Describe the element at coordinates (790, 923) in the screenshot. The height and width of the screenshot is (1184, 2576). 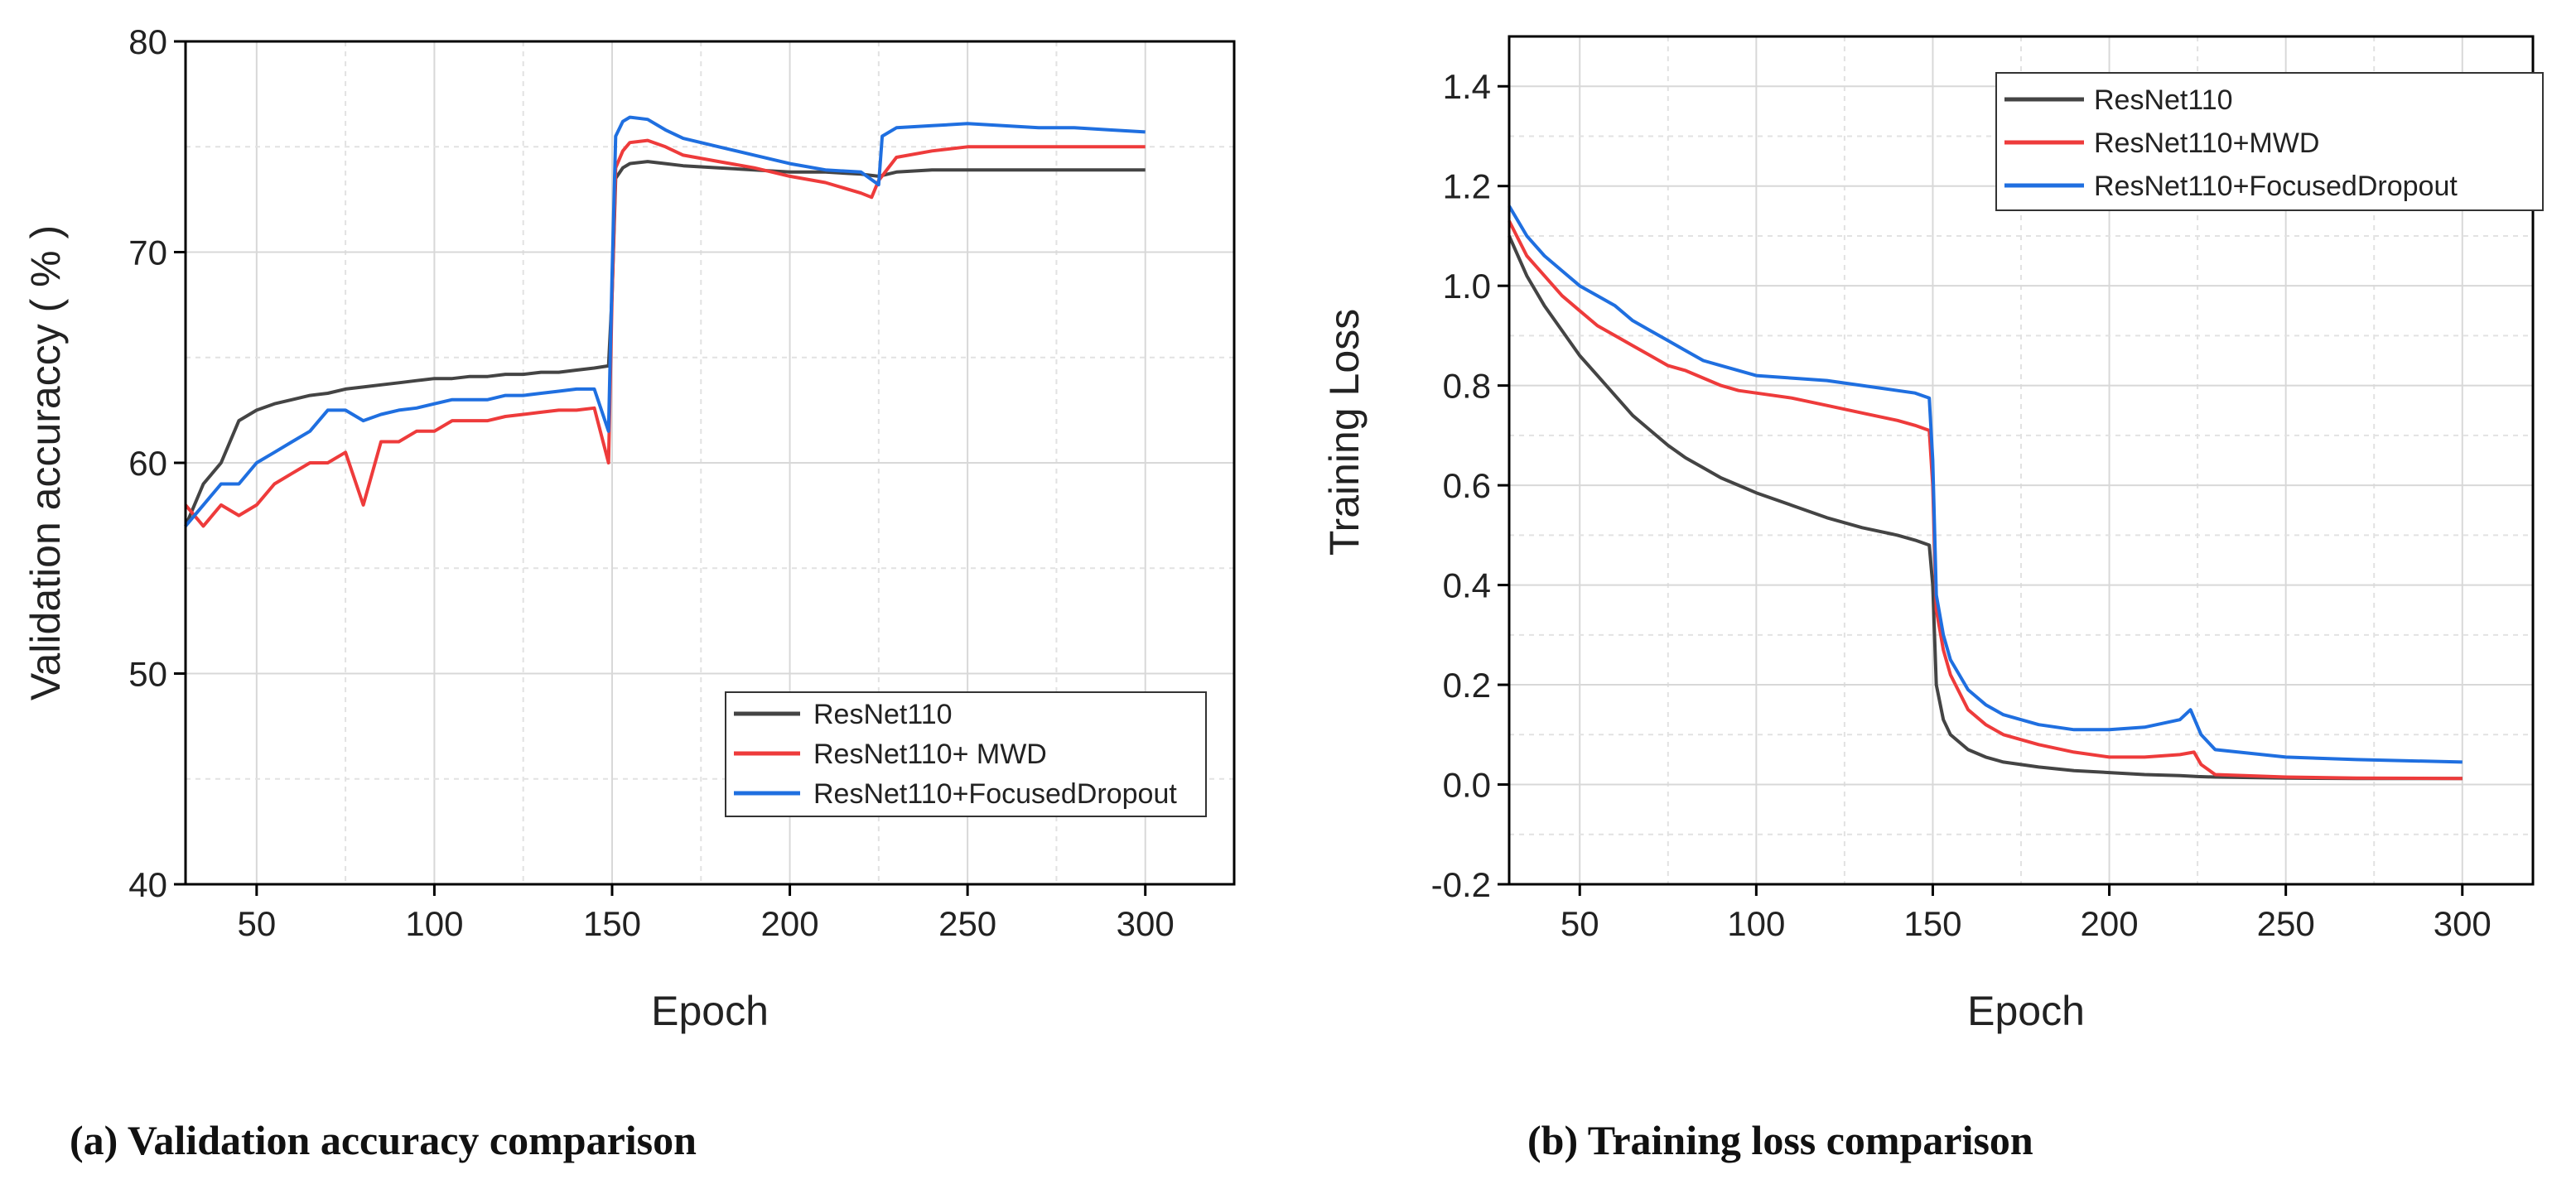
I see `chart-a-xtick-label-200: 200` at that location.